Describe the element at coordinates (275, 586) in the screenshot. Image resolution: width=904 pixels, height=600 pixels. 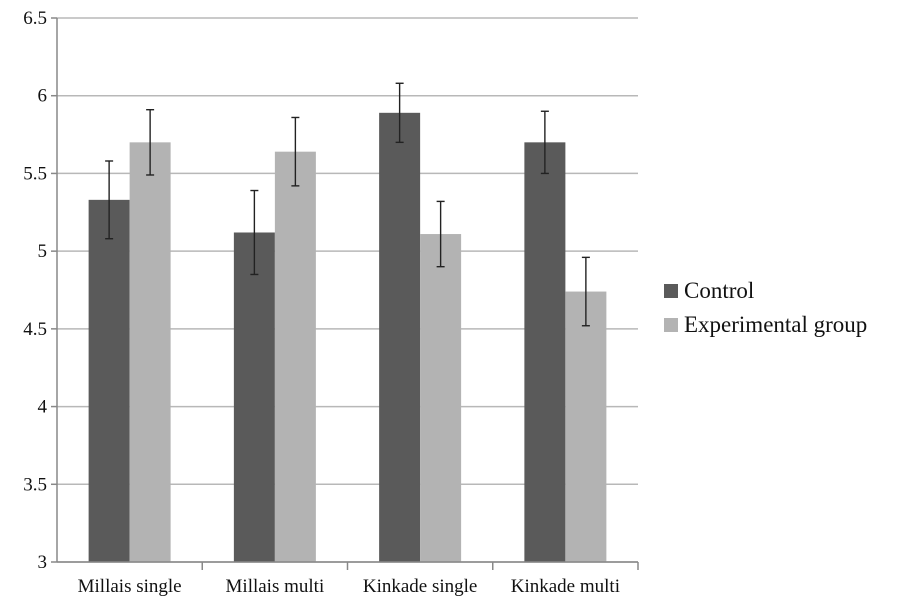
I see `x-category-label-1: Millais multi` at that location.